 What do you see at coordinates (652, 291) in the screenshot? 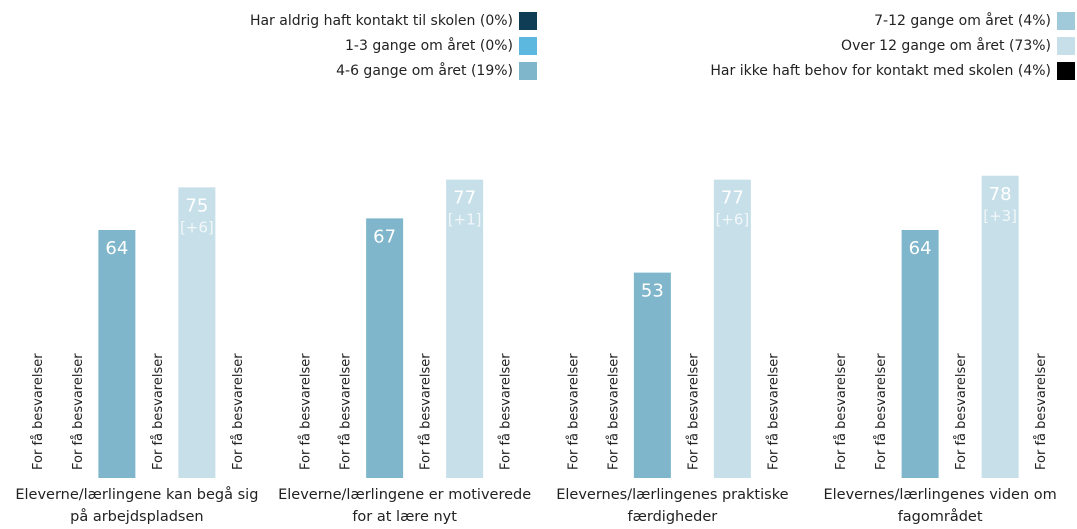
I see `value-label: 53` at bounding box center [652, 291].